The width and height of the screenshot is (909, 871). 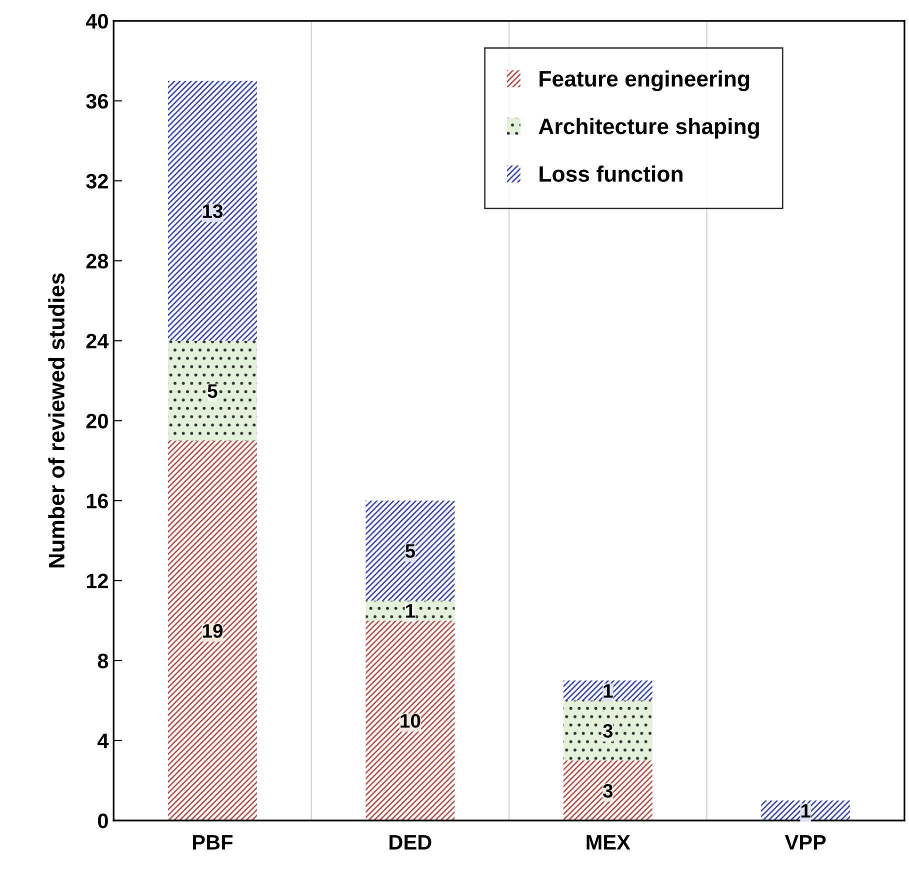 What do you see at coordinates (56, 420) in the screenshot?
I see `y-axis-title: Number of reviewed studies` at bounding box center [56, 420].